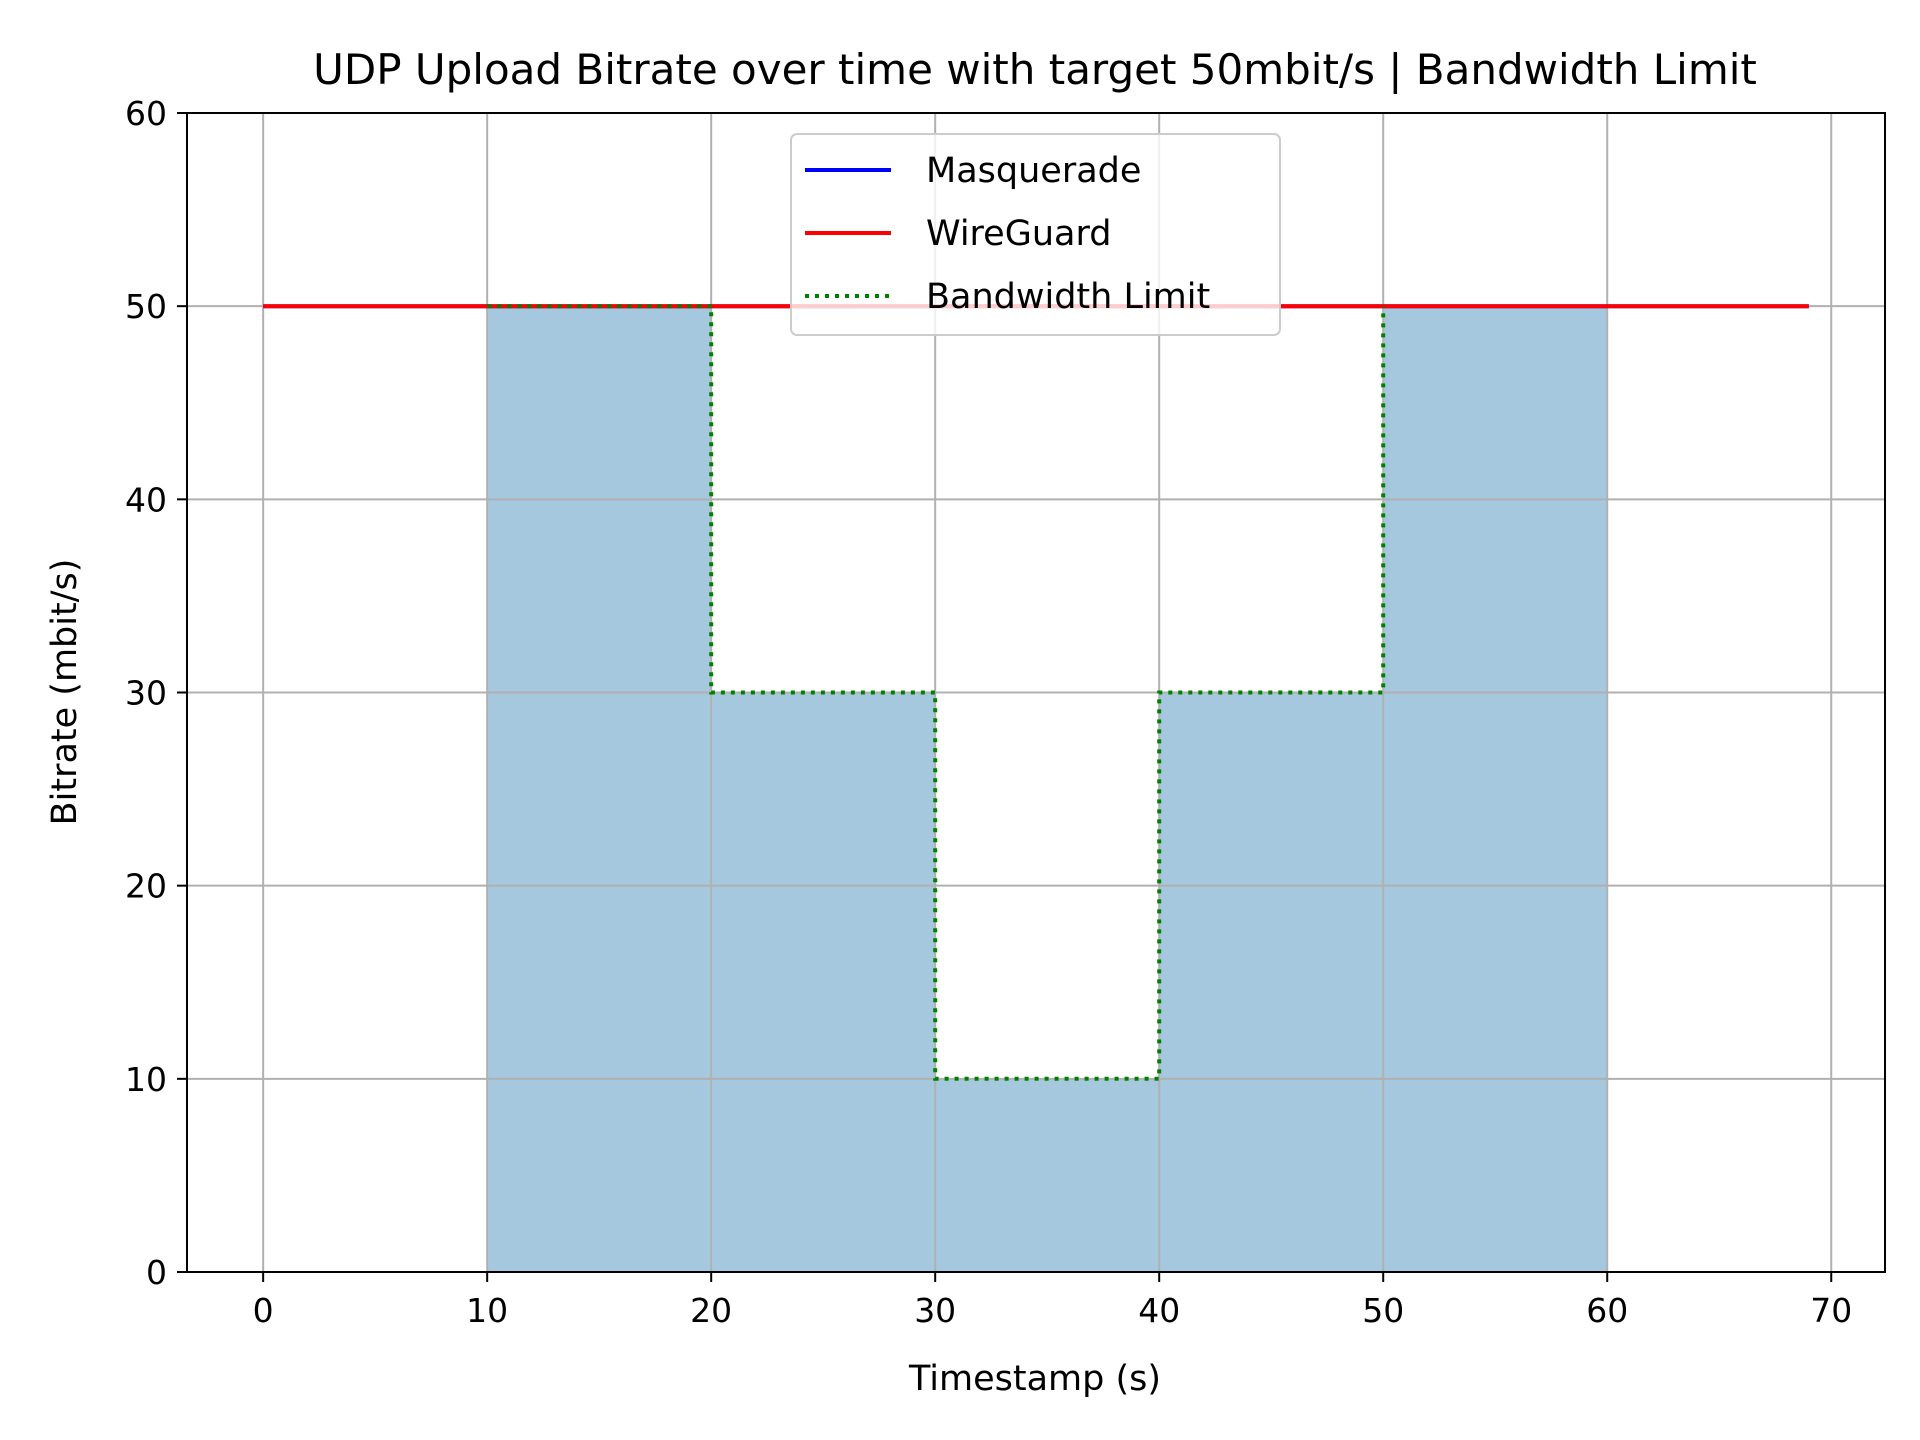 This screenshot has height=1440, width=1920. Describe the element at coordinates (263, 1310) in the screenshot. I see `x-tick-label: 0` at that location.